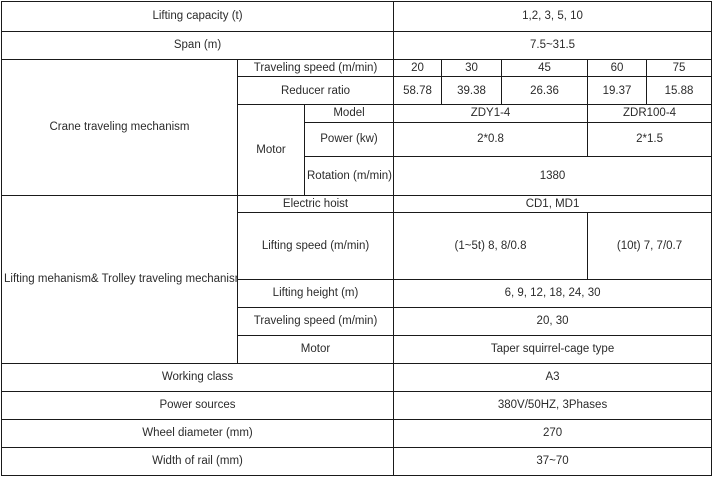 This screenshot has height=497, width=712. I want to click on crane-motor-model-value-right: ZDR100-4, so click(649, 113).